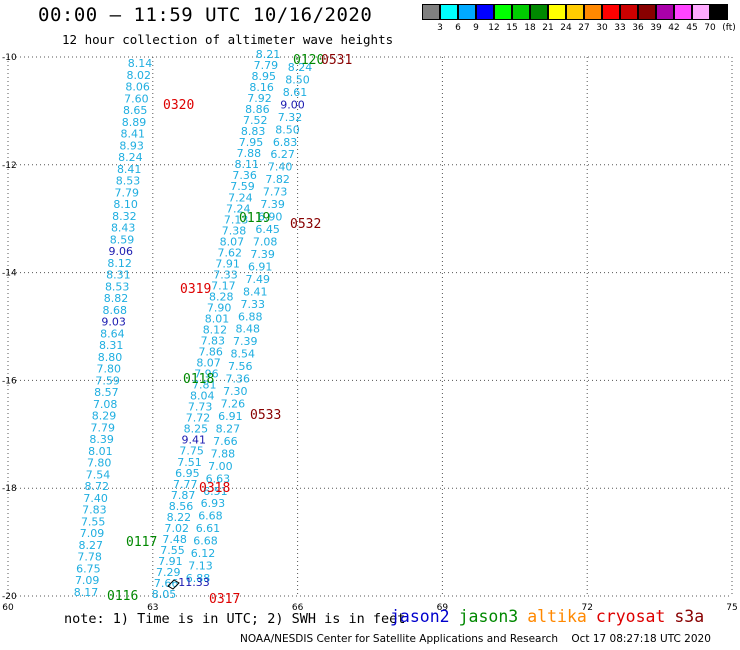  I want to click on mission-jason2: jason2, so click(420, 616).